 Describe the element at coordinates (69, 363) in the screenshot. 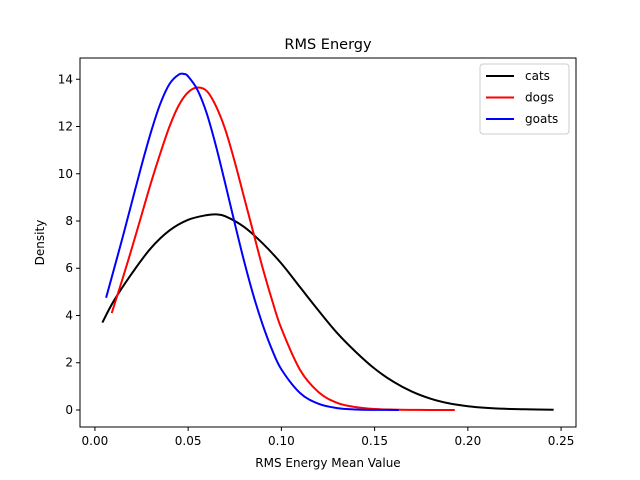

I see `y-tick-label: 2` at that location.